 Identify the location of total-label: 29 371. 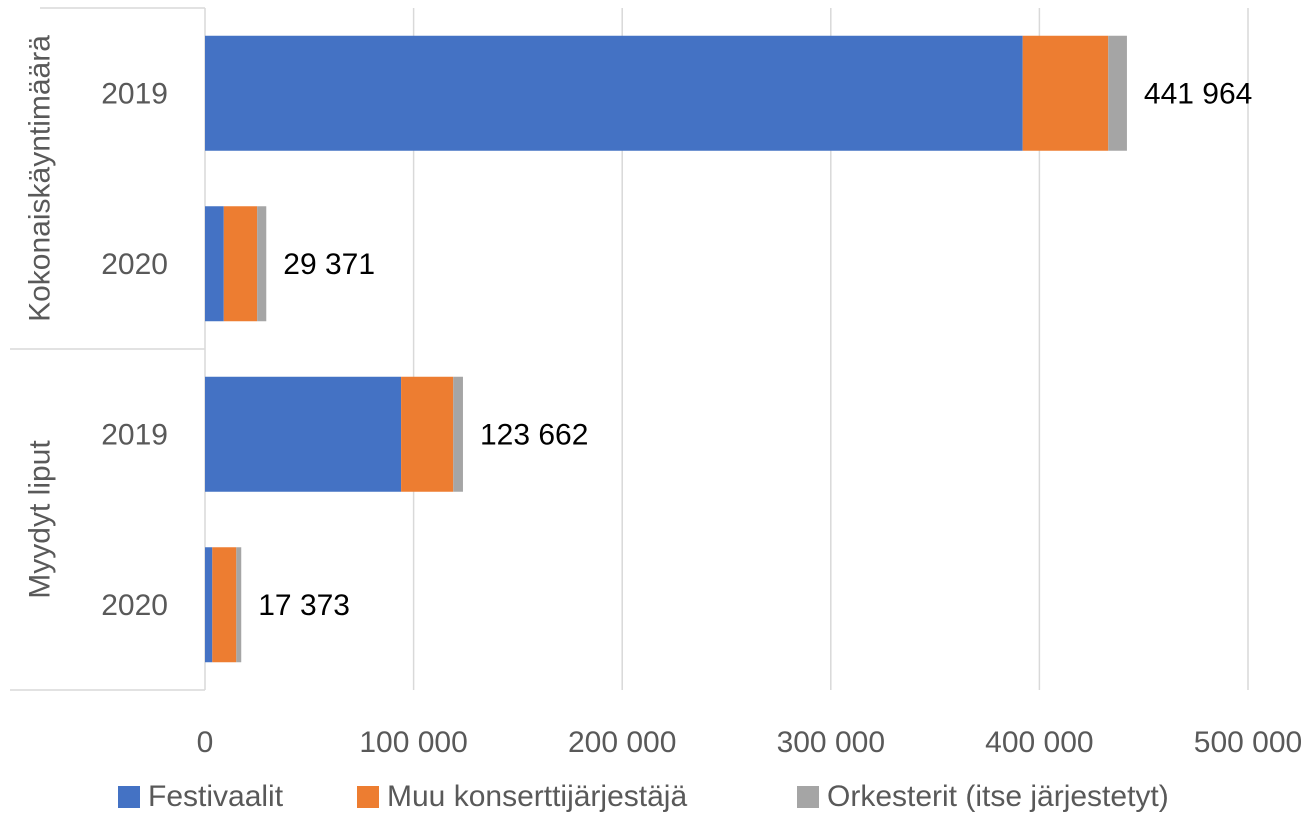
(329, 264).